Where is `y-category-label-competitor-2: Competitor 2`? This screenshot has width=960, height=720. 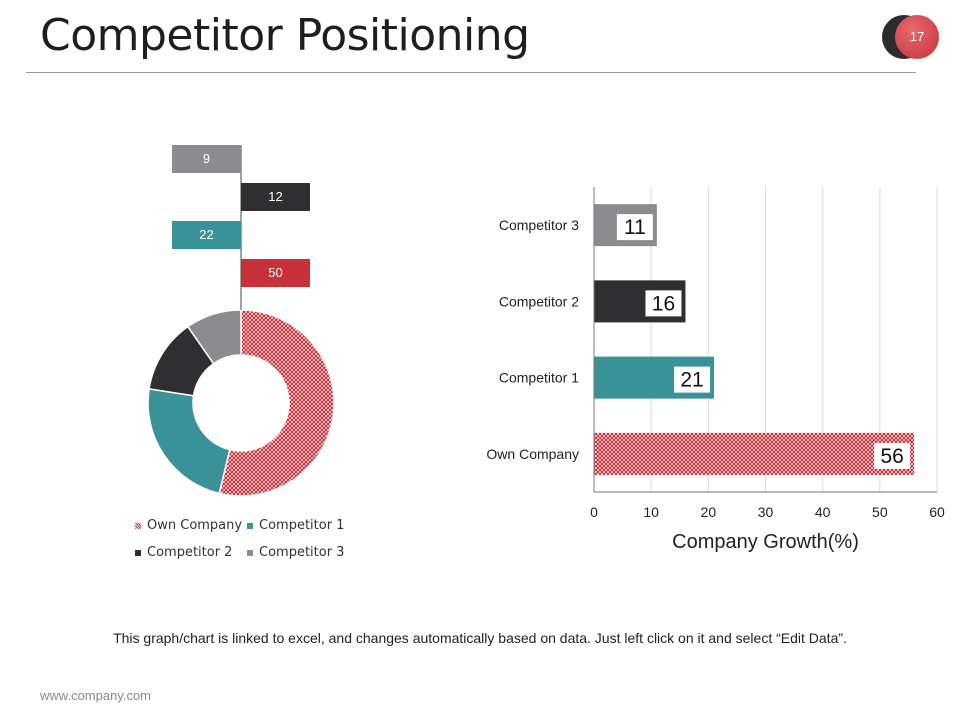
y-category-label-competitor-2: Competitor 2 is located at coordinates (539, 301).